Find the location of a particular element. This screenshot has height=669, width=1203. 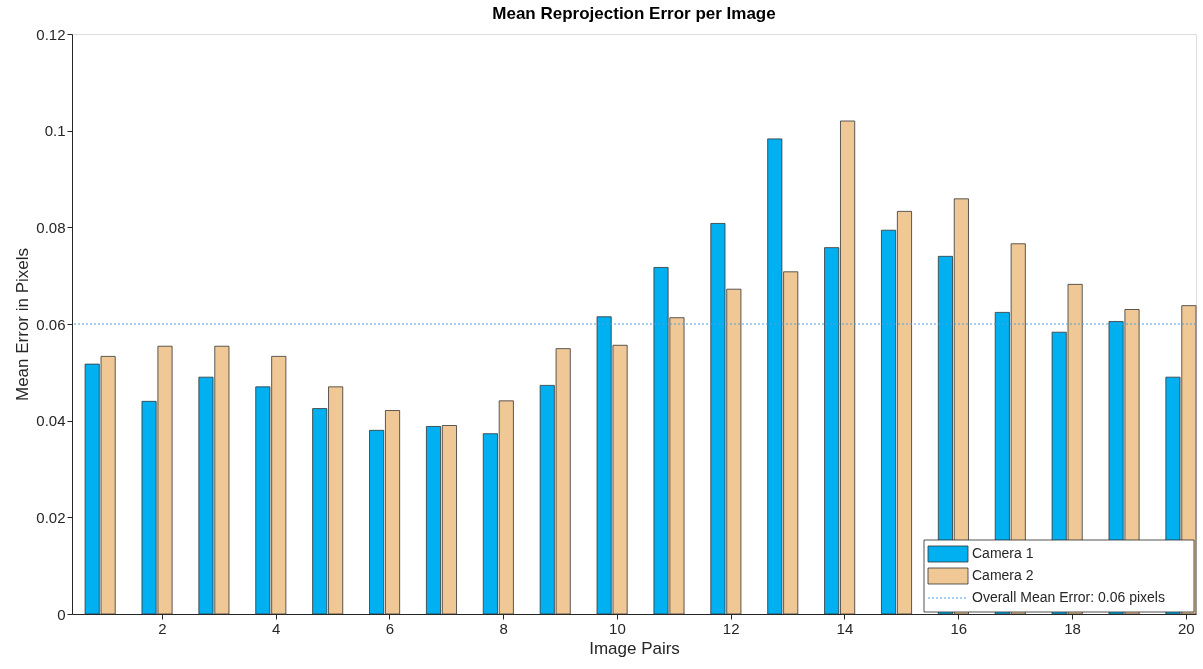

x-tick-label: 12 is located at coordinates (731, 628).